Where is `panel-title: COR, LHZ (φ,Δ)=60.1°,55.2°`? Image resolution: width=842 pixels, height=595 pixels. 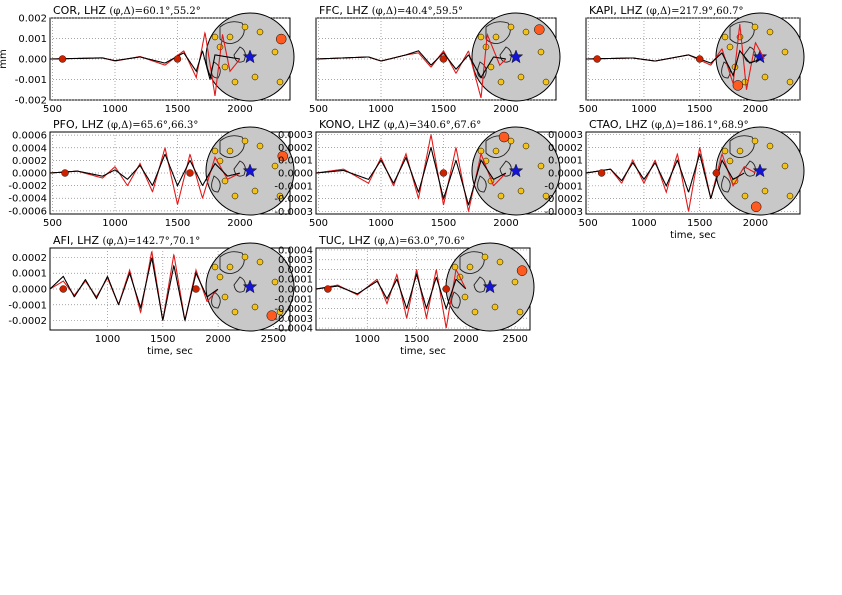
panel-title: COR, LHZ (φ,Δ)=60.1°,55.2° is located at coordinates (127, 10).